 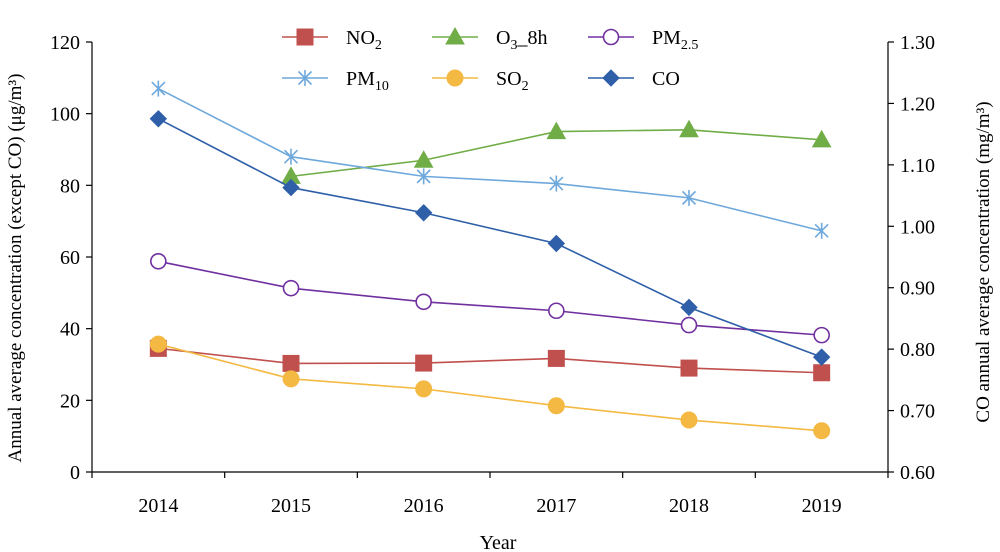 I want to click on y-left-tick-label: 60, so click(x=70, y=258).